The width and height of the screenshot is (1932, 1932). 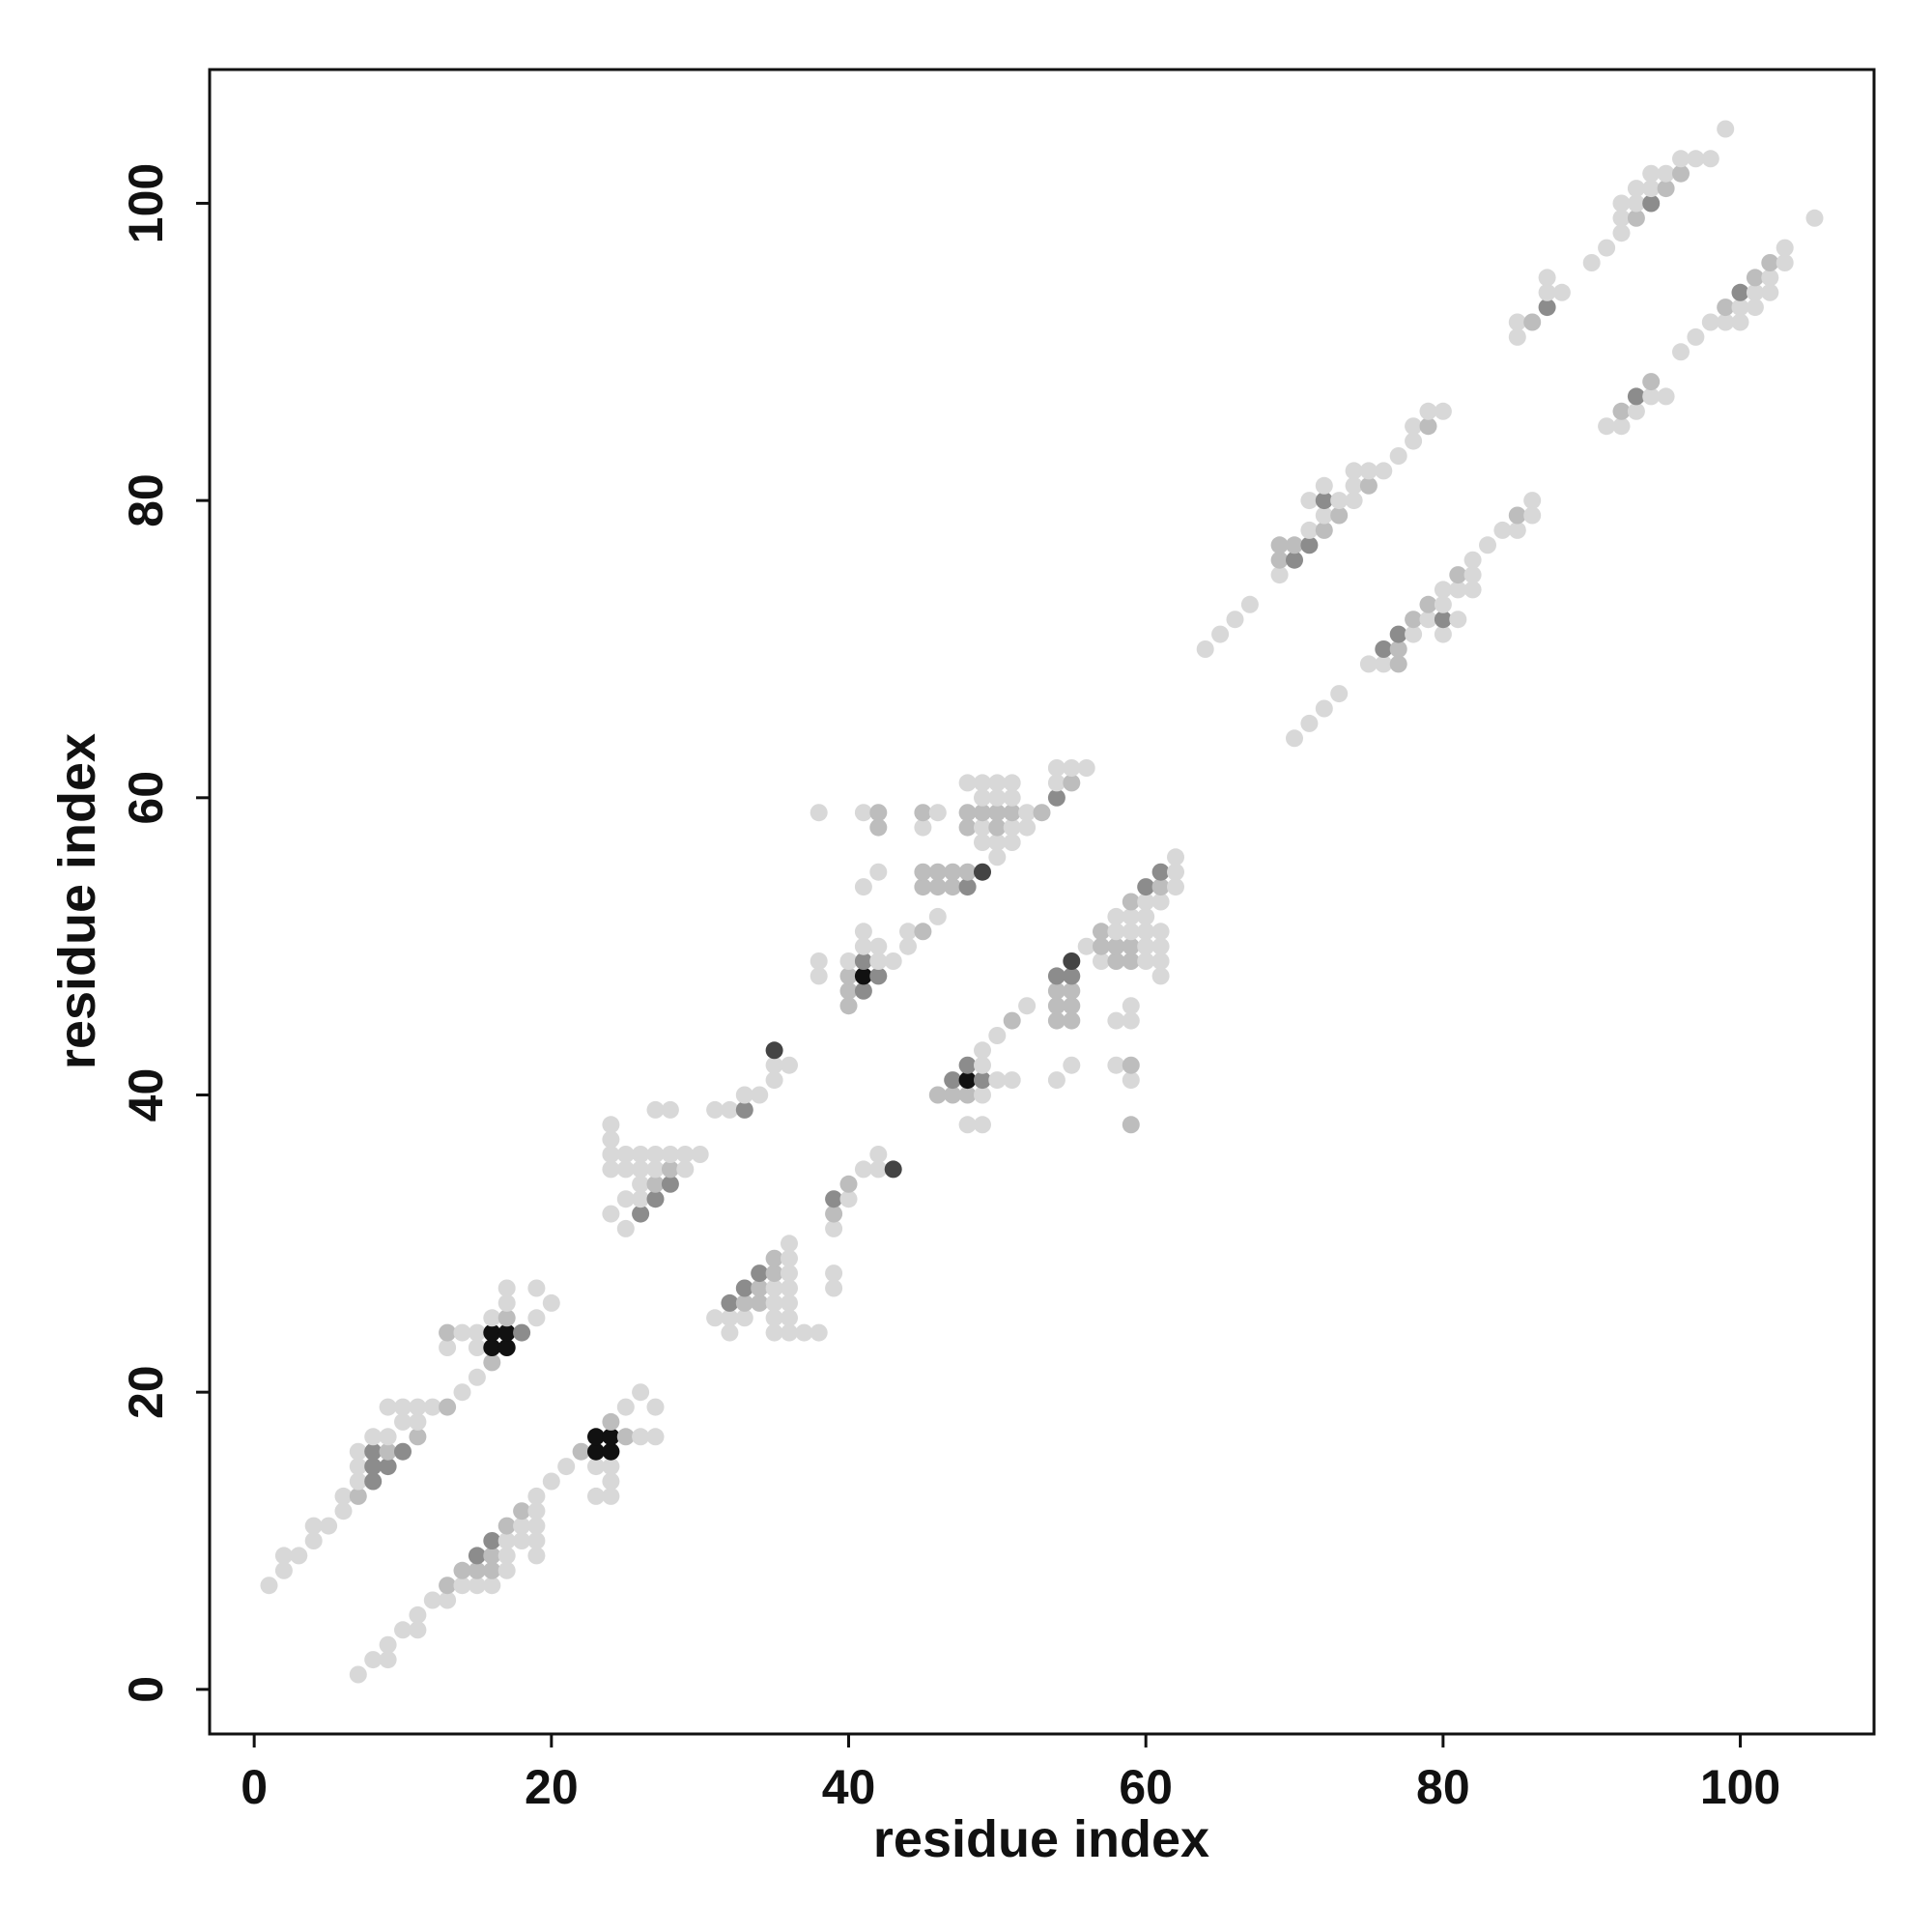 I want to click on x-axis-ticks: 0 20 40 60 80 100, so click(x=1011, y=1774).